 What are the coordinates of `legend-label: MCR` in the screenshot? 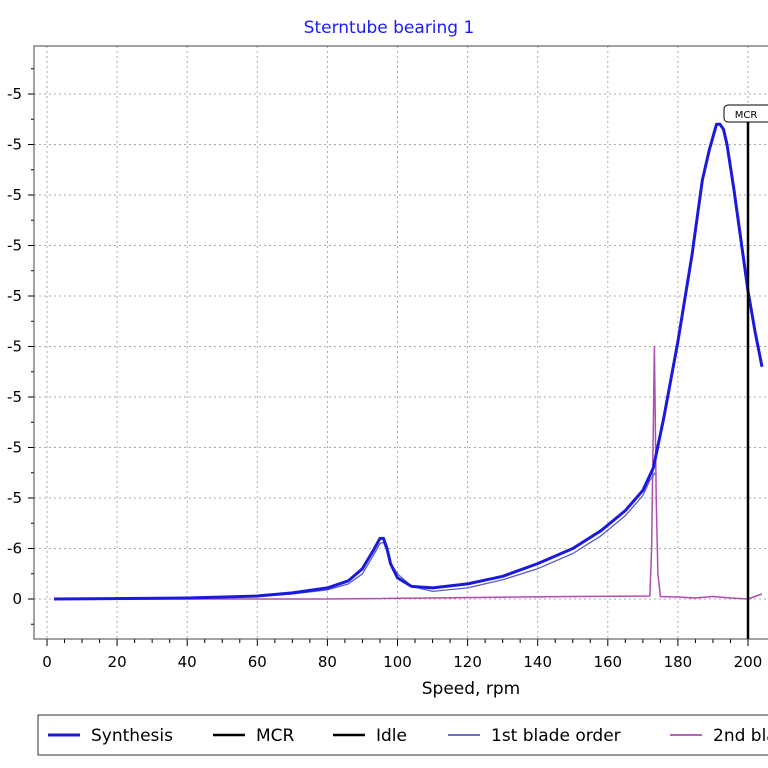 It's located at (275, 736).